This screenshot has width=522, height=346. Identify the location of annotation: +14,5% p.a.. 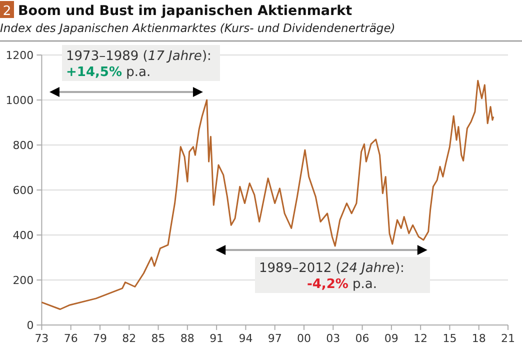
(108, 72).